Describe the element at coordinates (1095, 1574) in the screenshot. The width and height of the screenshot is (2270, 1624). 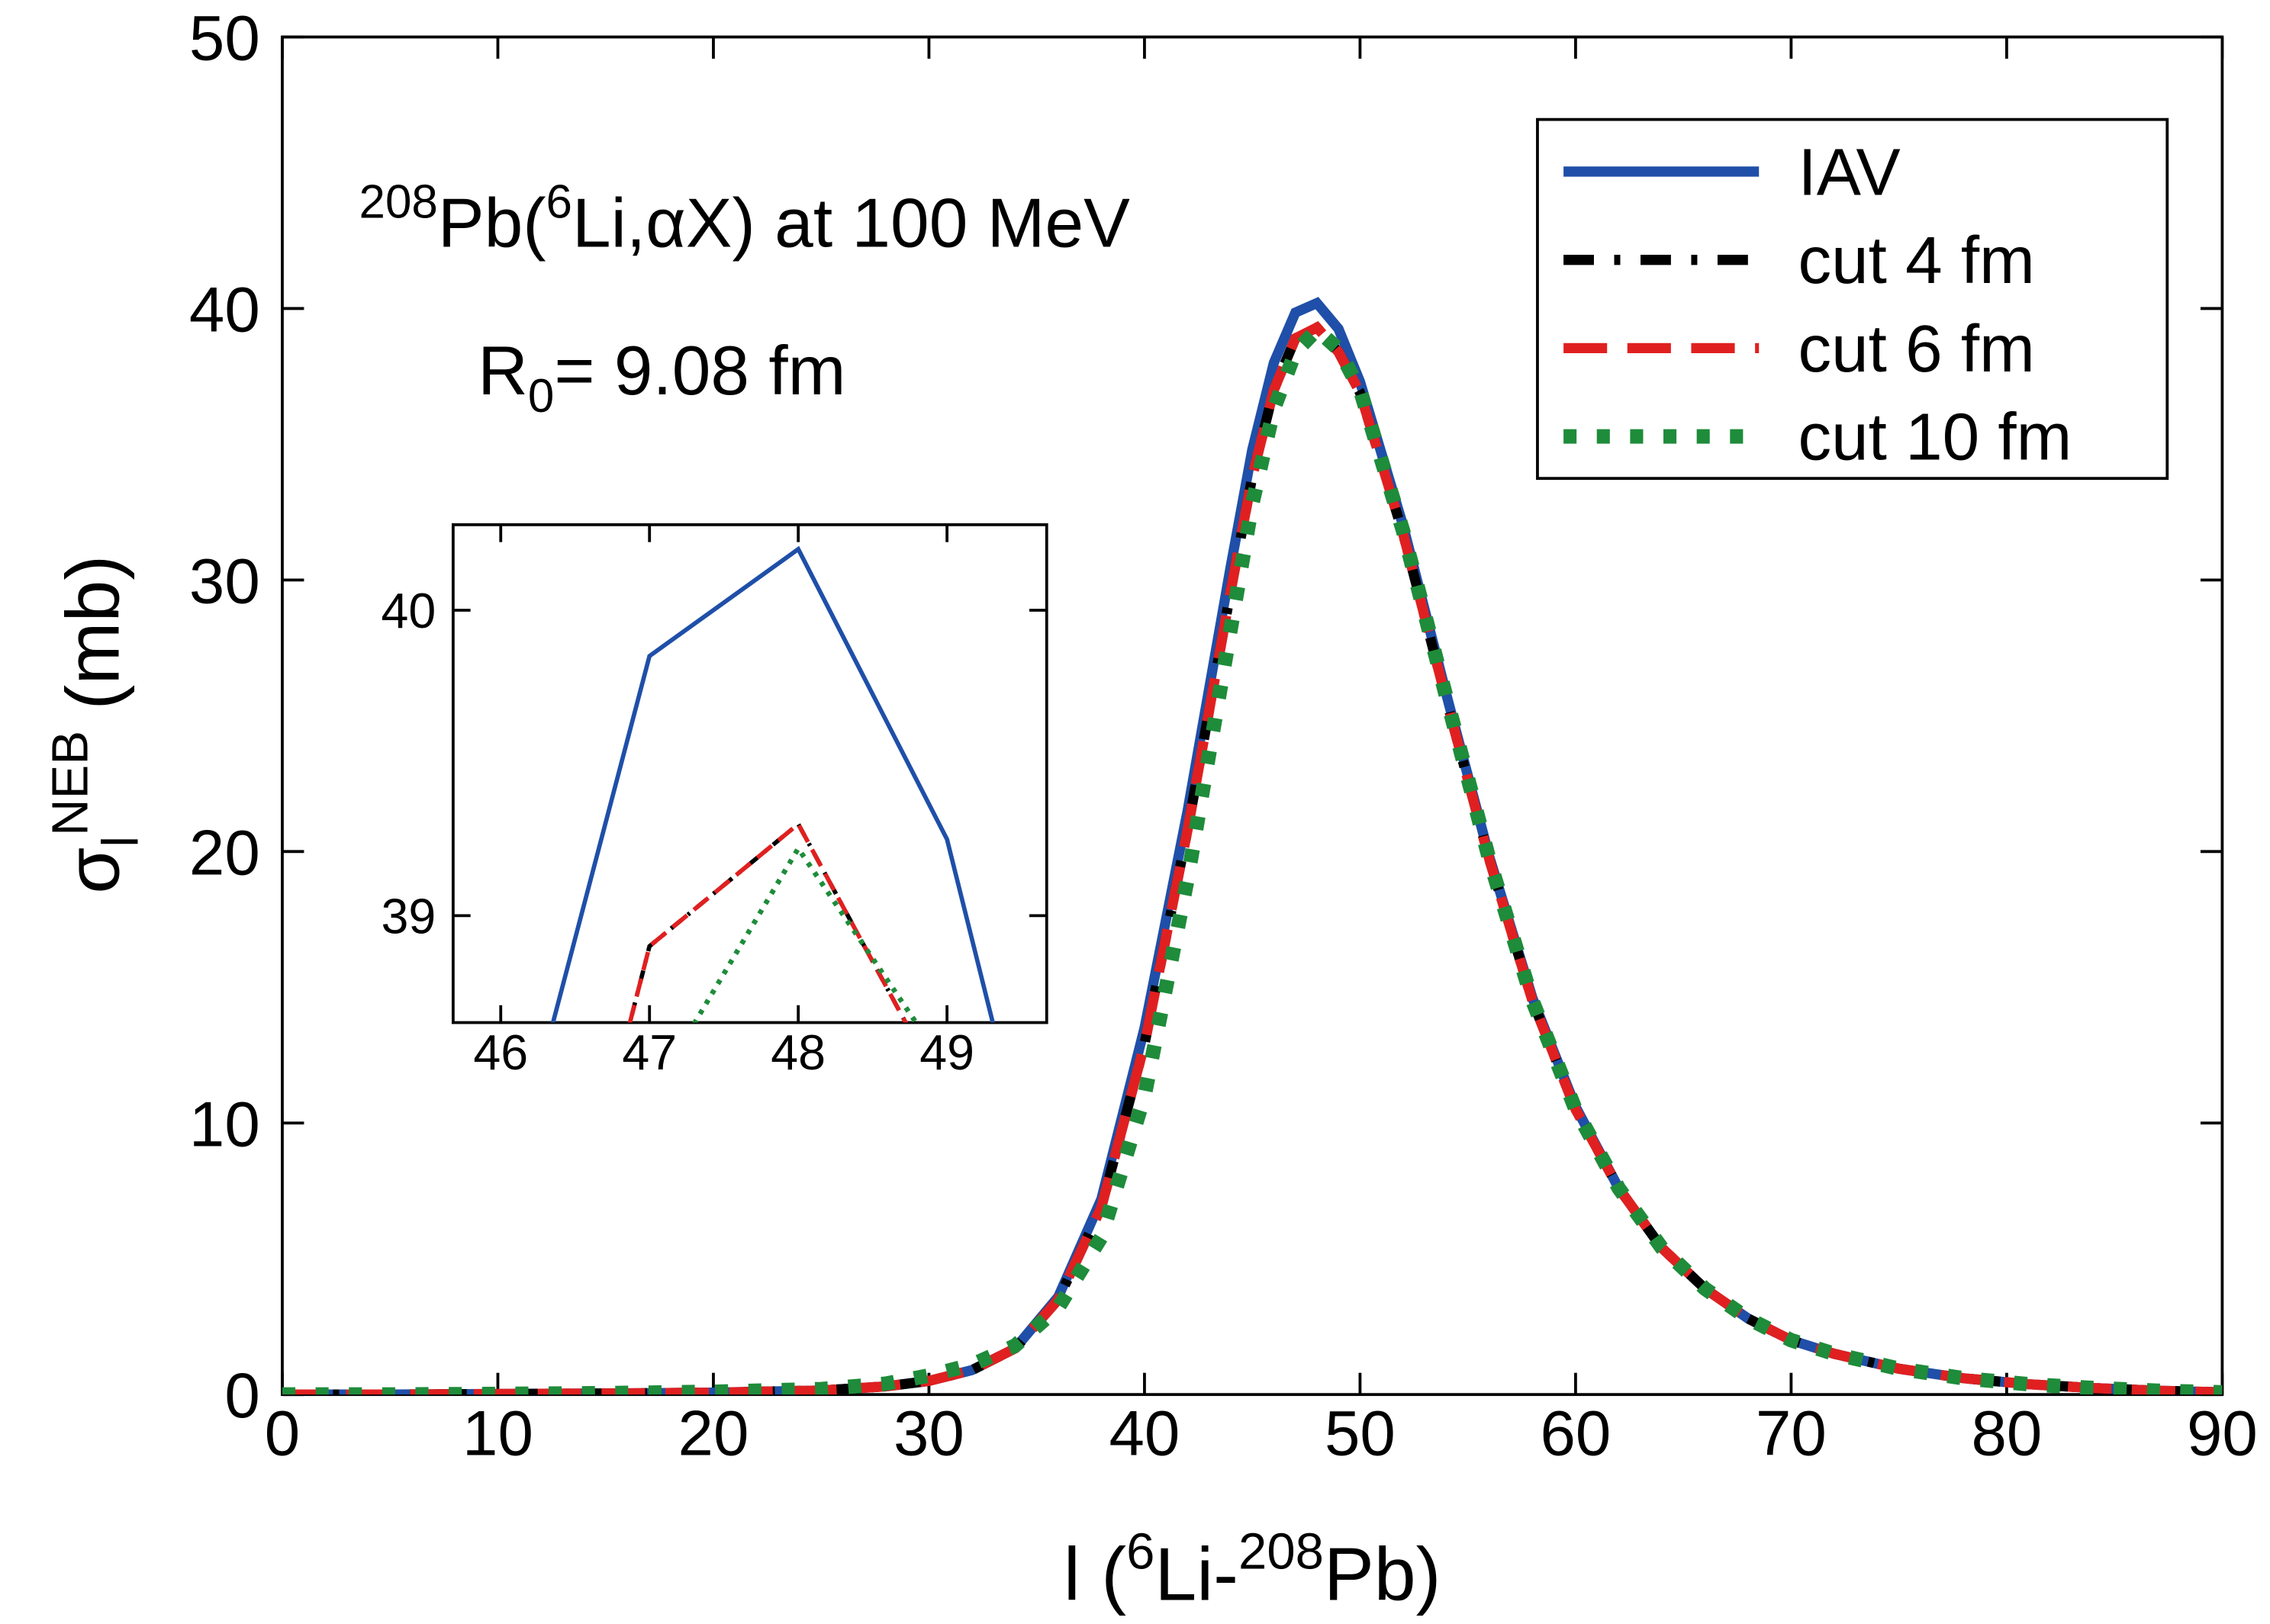
I see `x-axis-label-part: l (` at that location.